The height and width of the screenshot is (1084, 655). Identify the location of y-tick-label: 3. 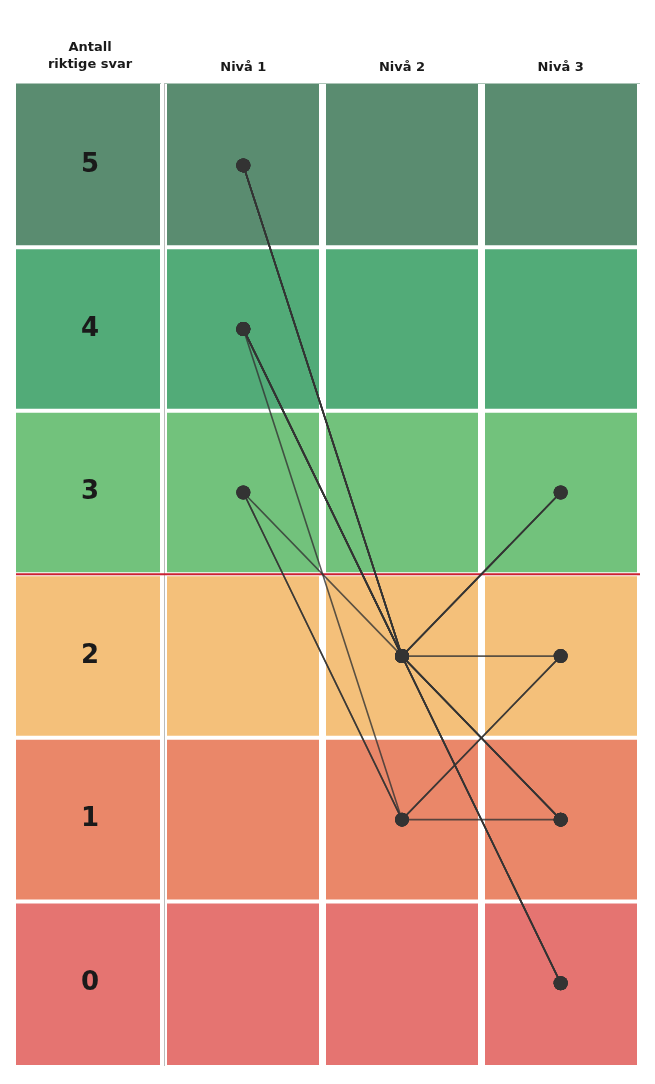
(90, 490).